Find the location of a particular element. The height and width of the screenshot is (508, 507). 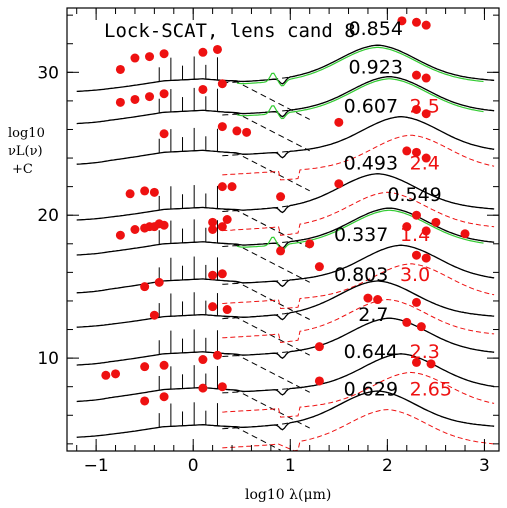

redshift-label: 0.803 is located at coordinates (361, 275).